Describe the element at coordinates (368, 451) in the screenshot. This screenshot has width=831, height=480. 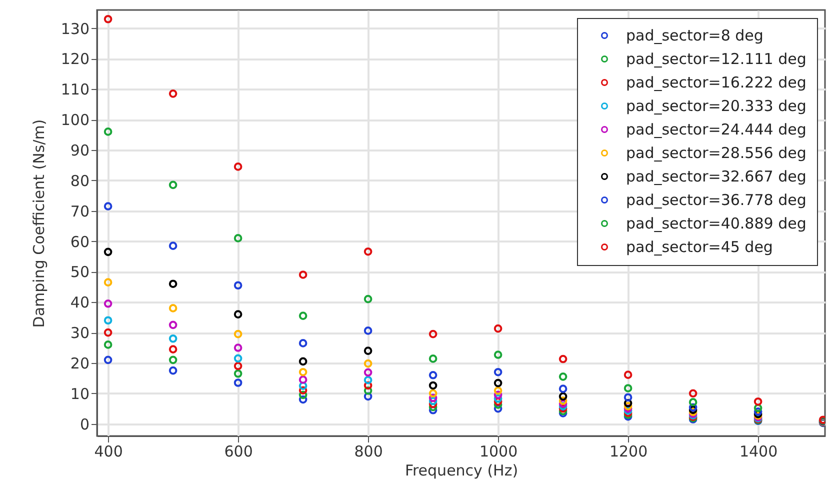
I see `x-tick-label: 800` at that location.